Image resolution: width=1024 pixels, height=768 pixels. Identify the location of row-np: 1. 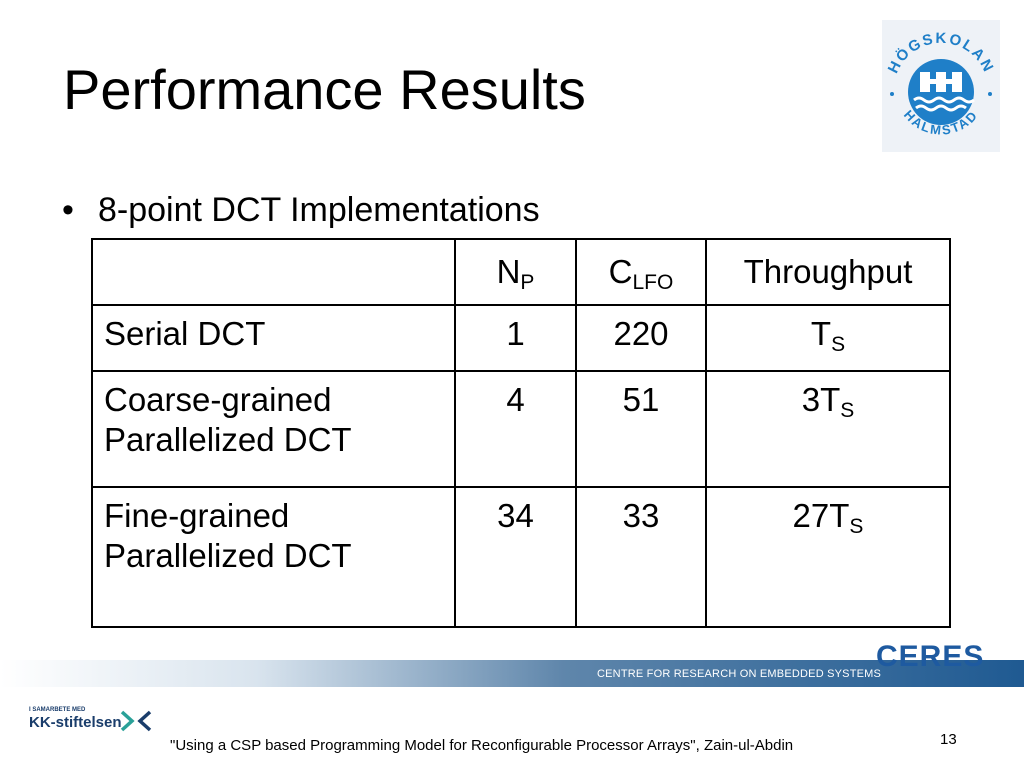
(515, 338).